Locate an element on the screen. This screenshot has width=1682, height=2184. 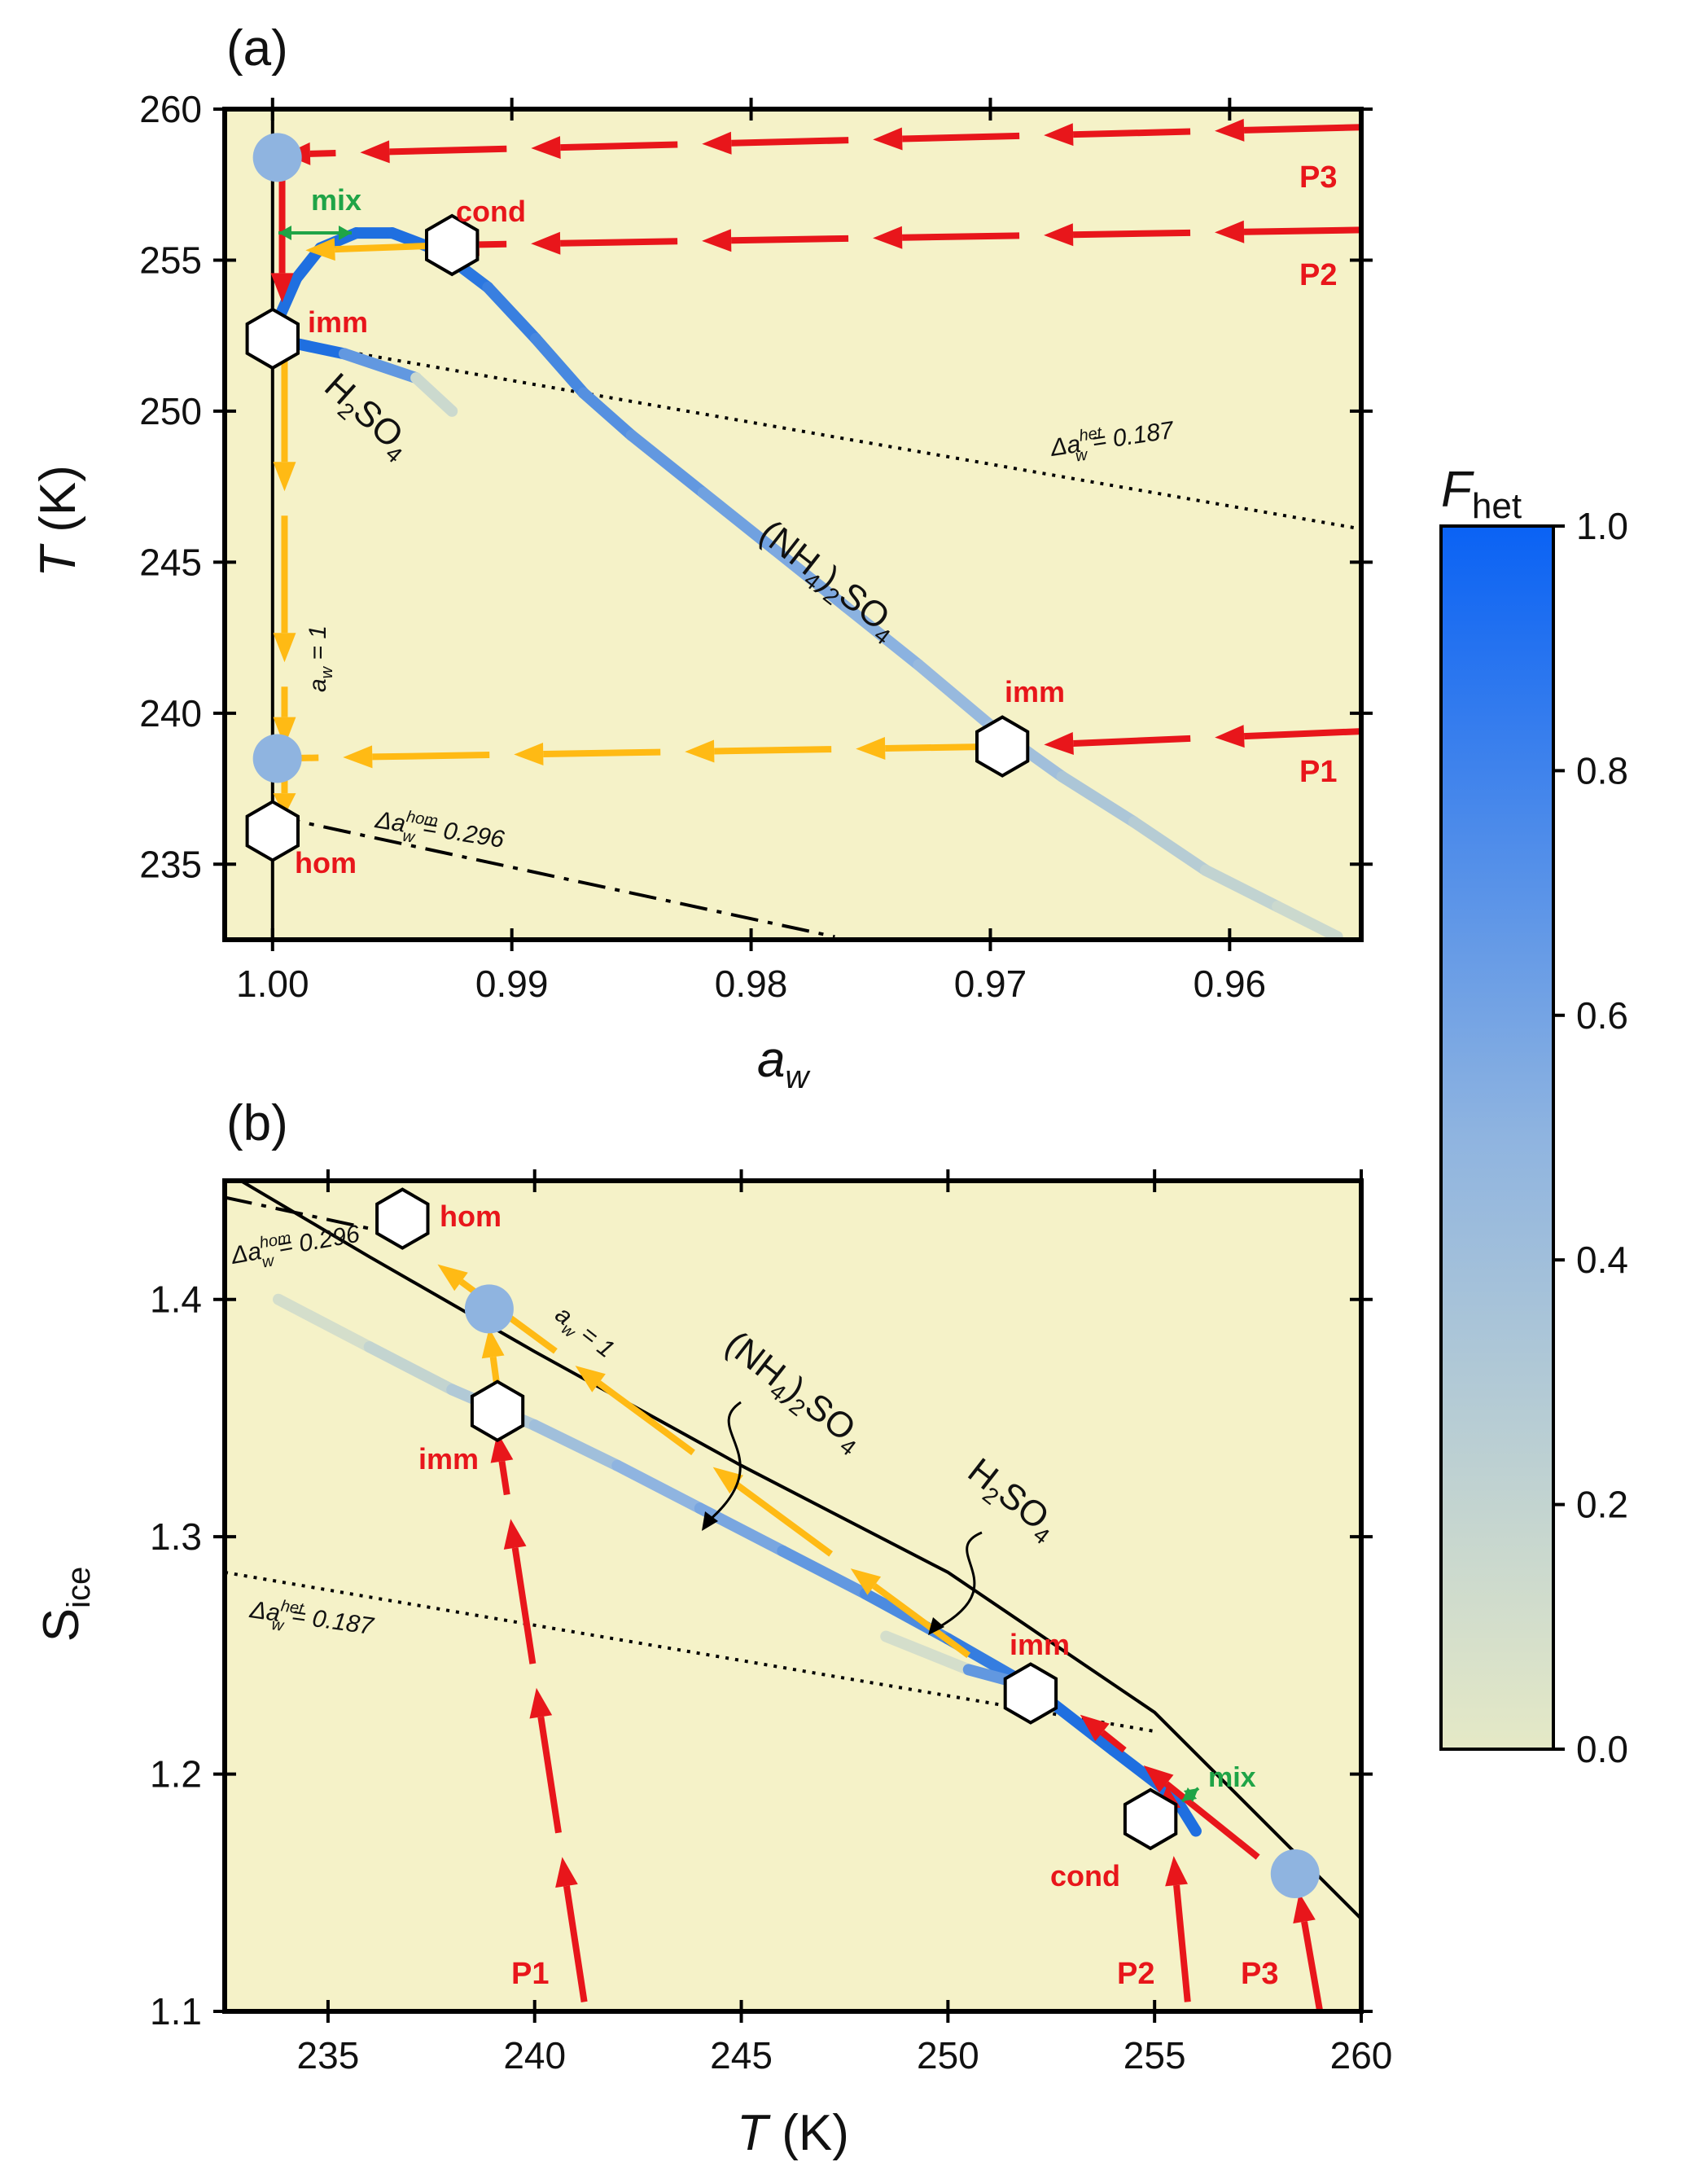
colorbar-tick-label: 0.2 is located at coordinates (1602, 1505).